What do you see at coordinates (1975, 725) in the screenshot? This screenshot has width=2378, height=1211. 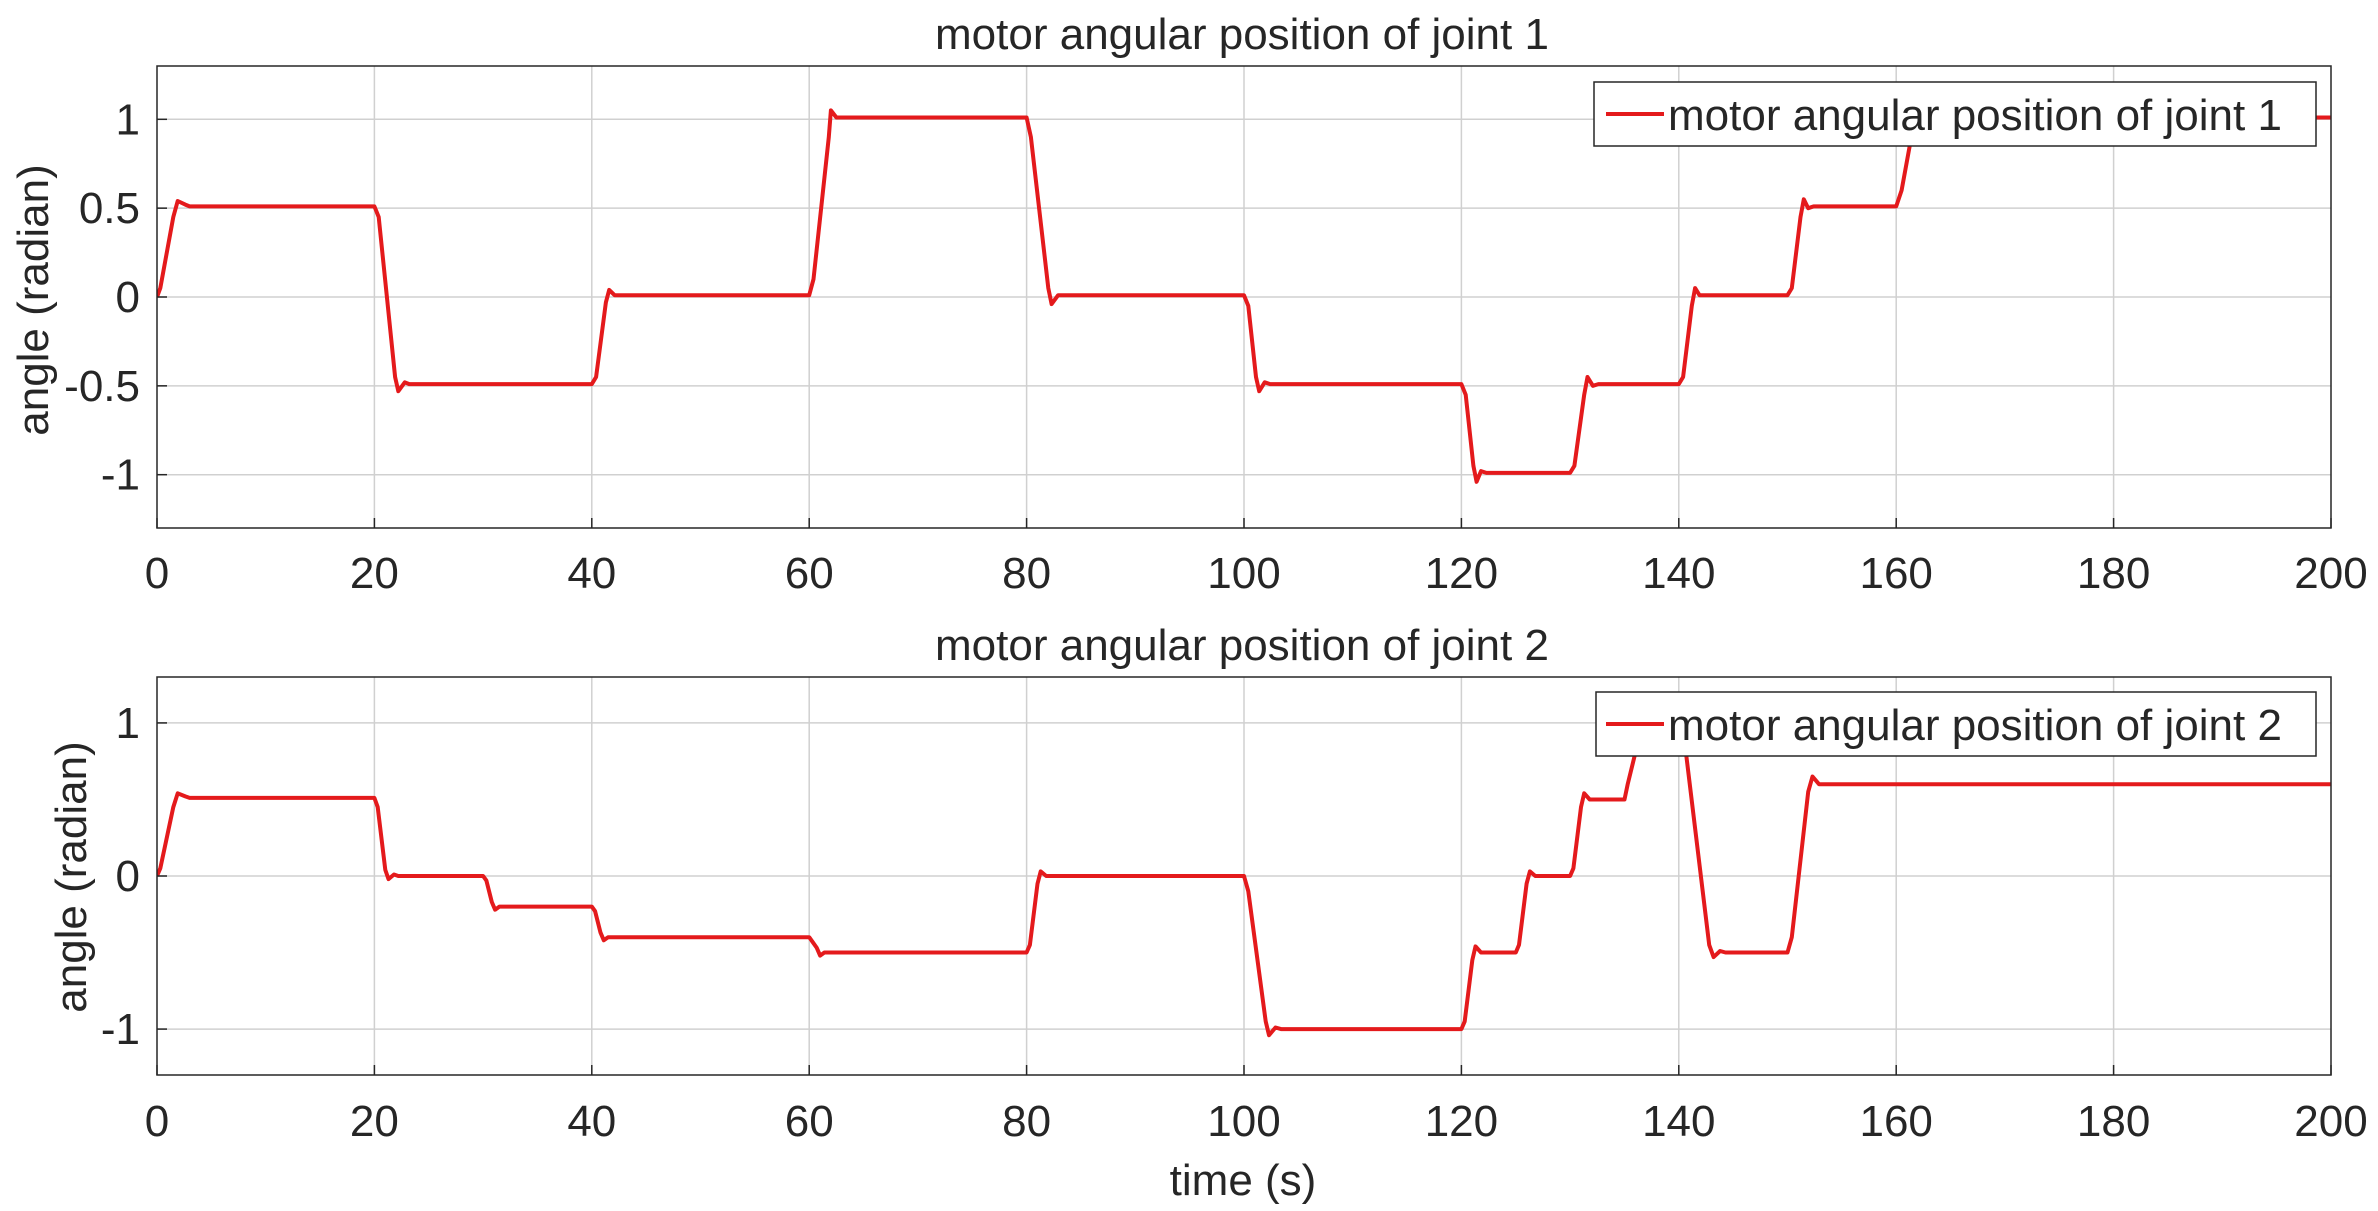 I see `legend-entry: motor angular position of joint 2` at bounding box center [1975, 725].